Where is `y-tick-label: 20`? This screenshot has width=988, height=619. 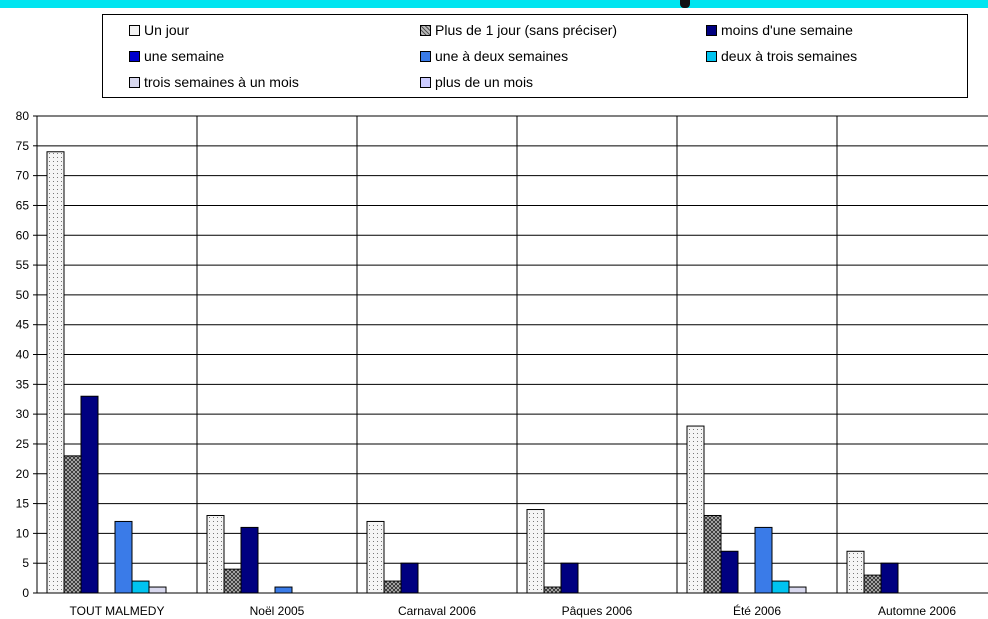
y-tick-label: 20 is located at coordinates (23, 474).